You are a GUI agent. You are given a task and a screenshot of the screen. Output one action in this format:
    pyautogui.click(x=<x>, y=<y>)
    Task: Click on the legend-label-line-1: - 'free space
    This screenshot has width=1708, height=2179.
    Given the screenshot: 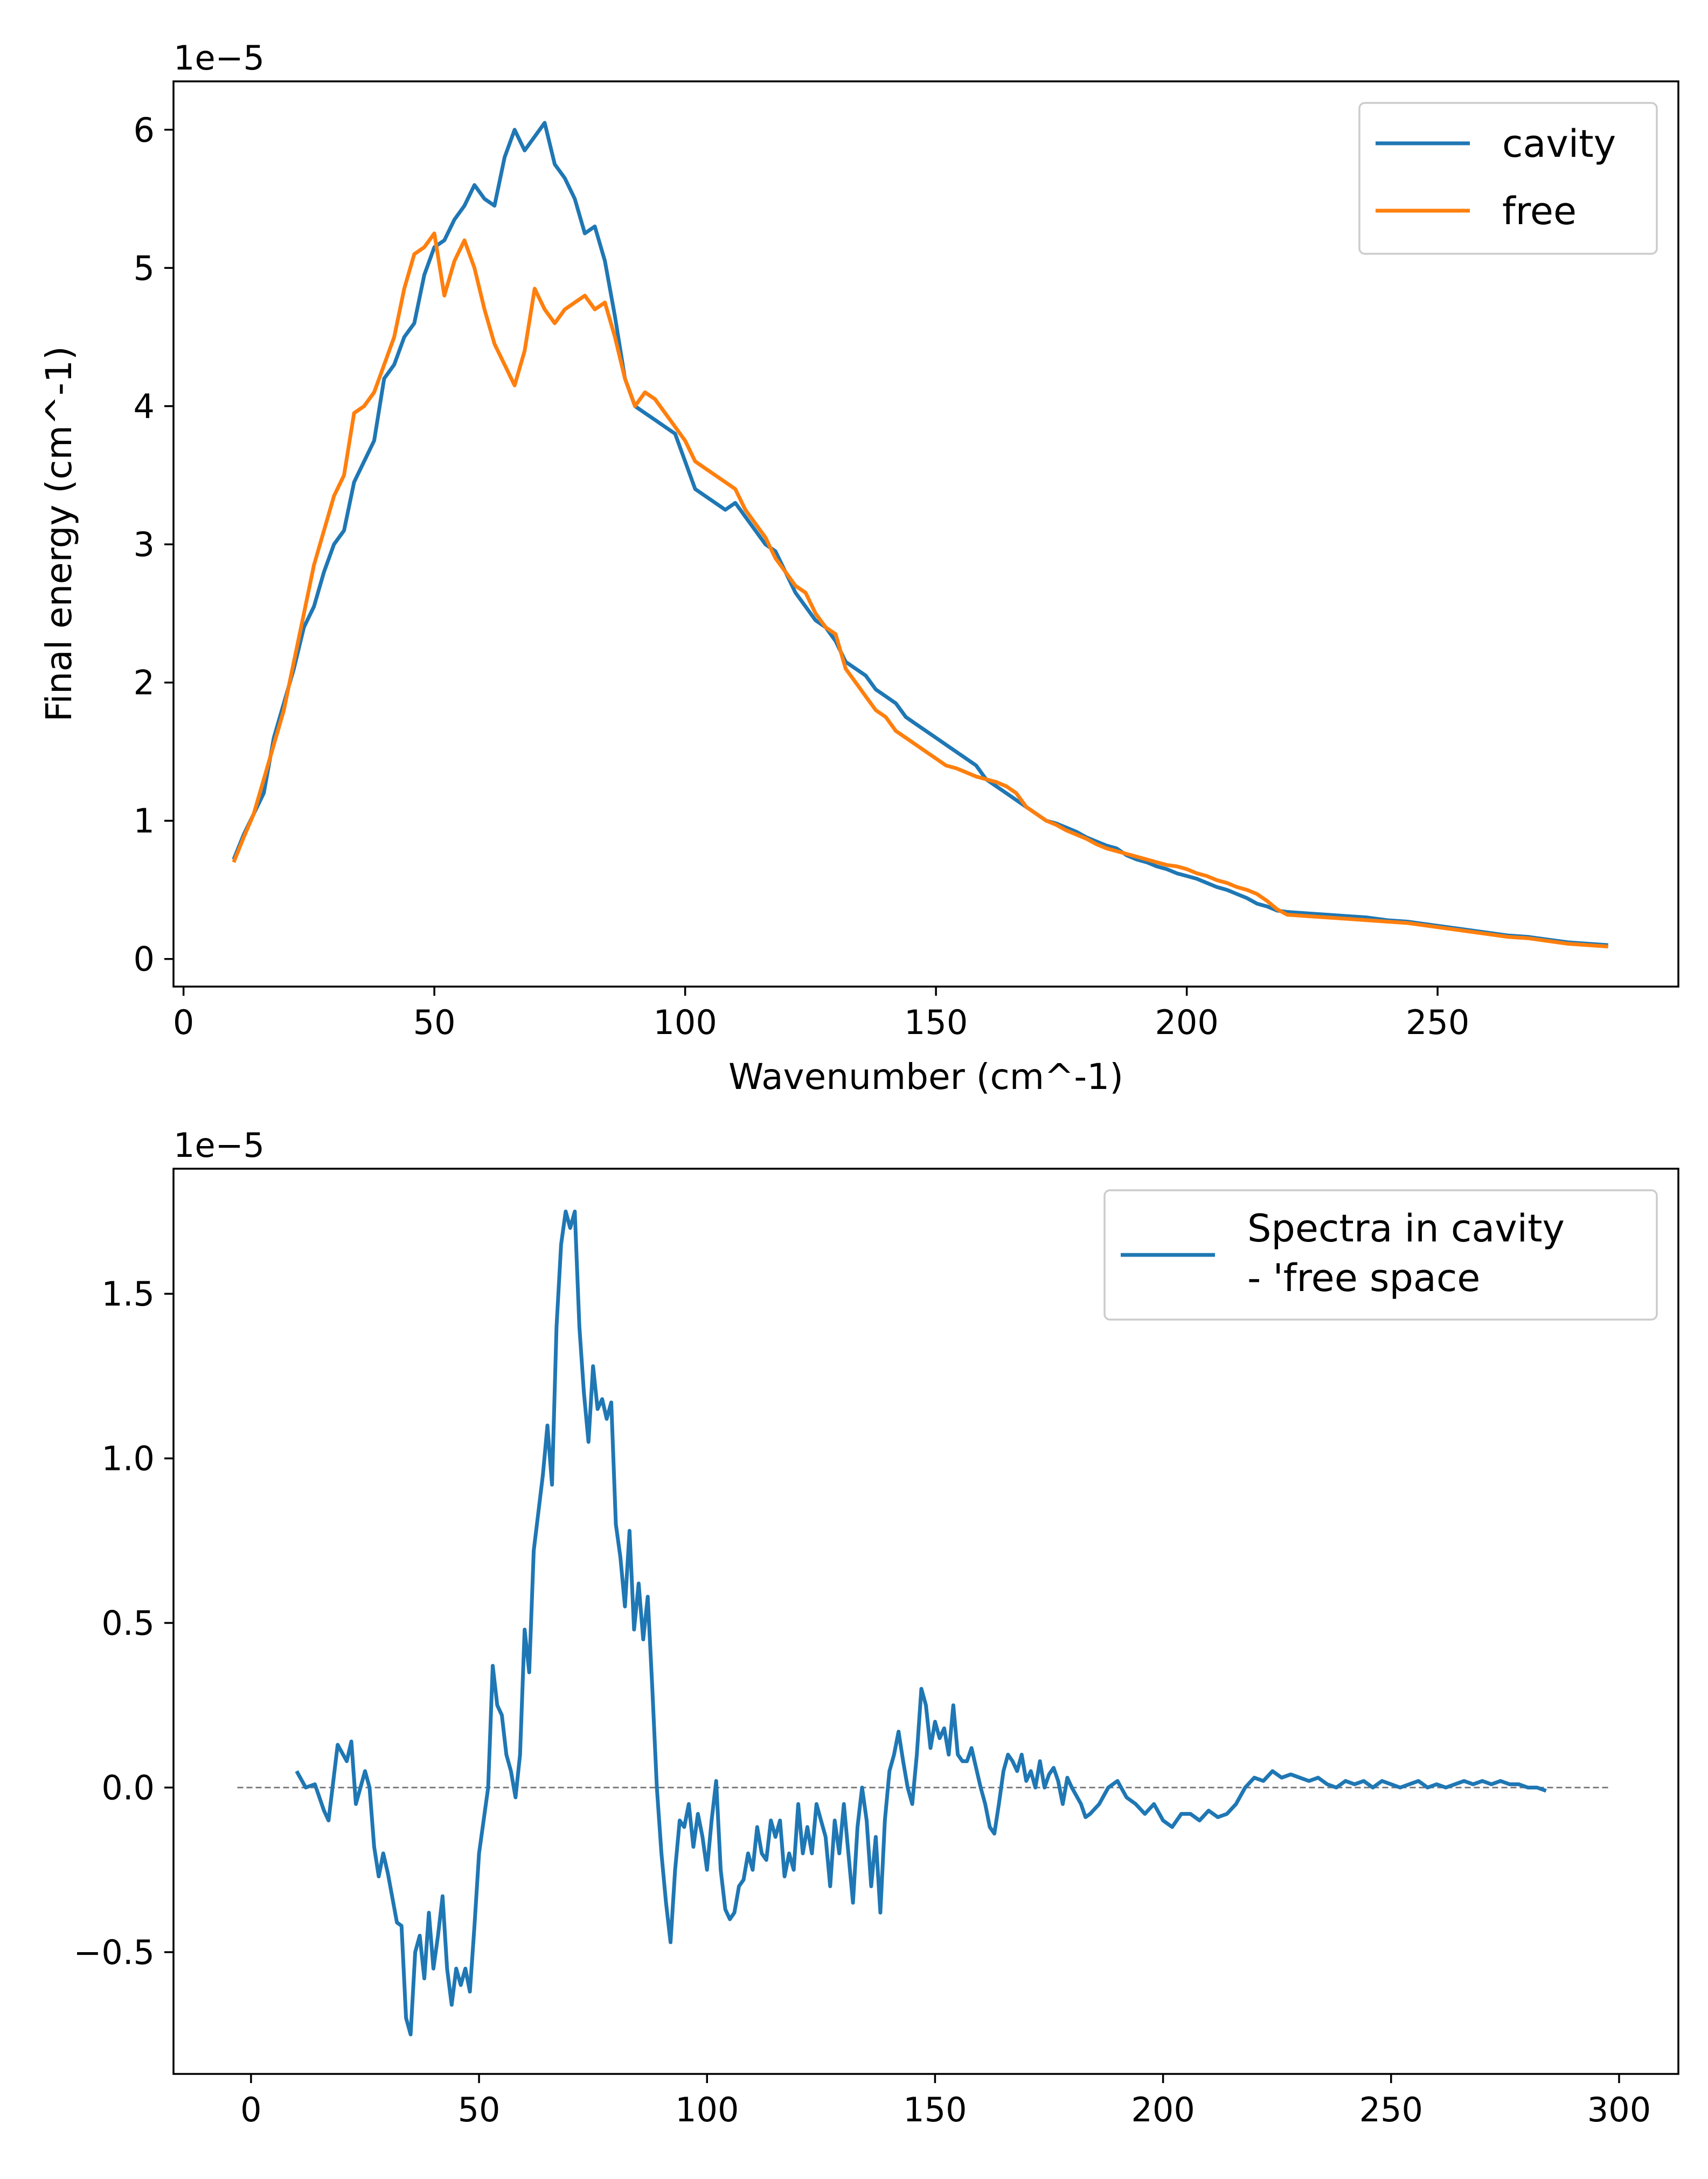 What is the action you would take?
    pyautogui.click(x=1363, y=1278)
    